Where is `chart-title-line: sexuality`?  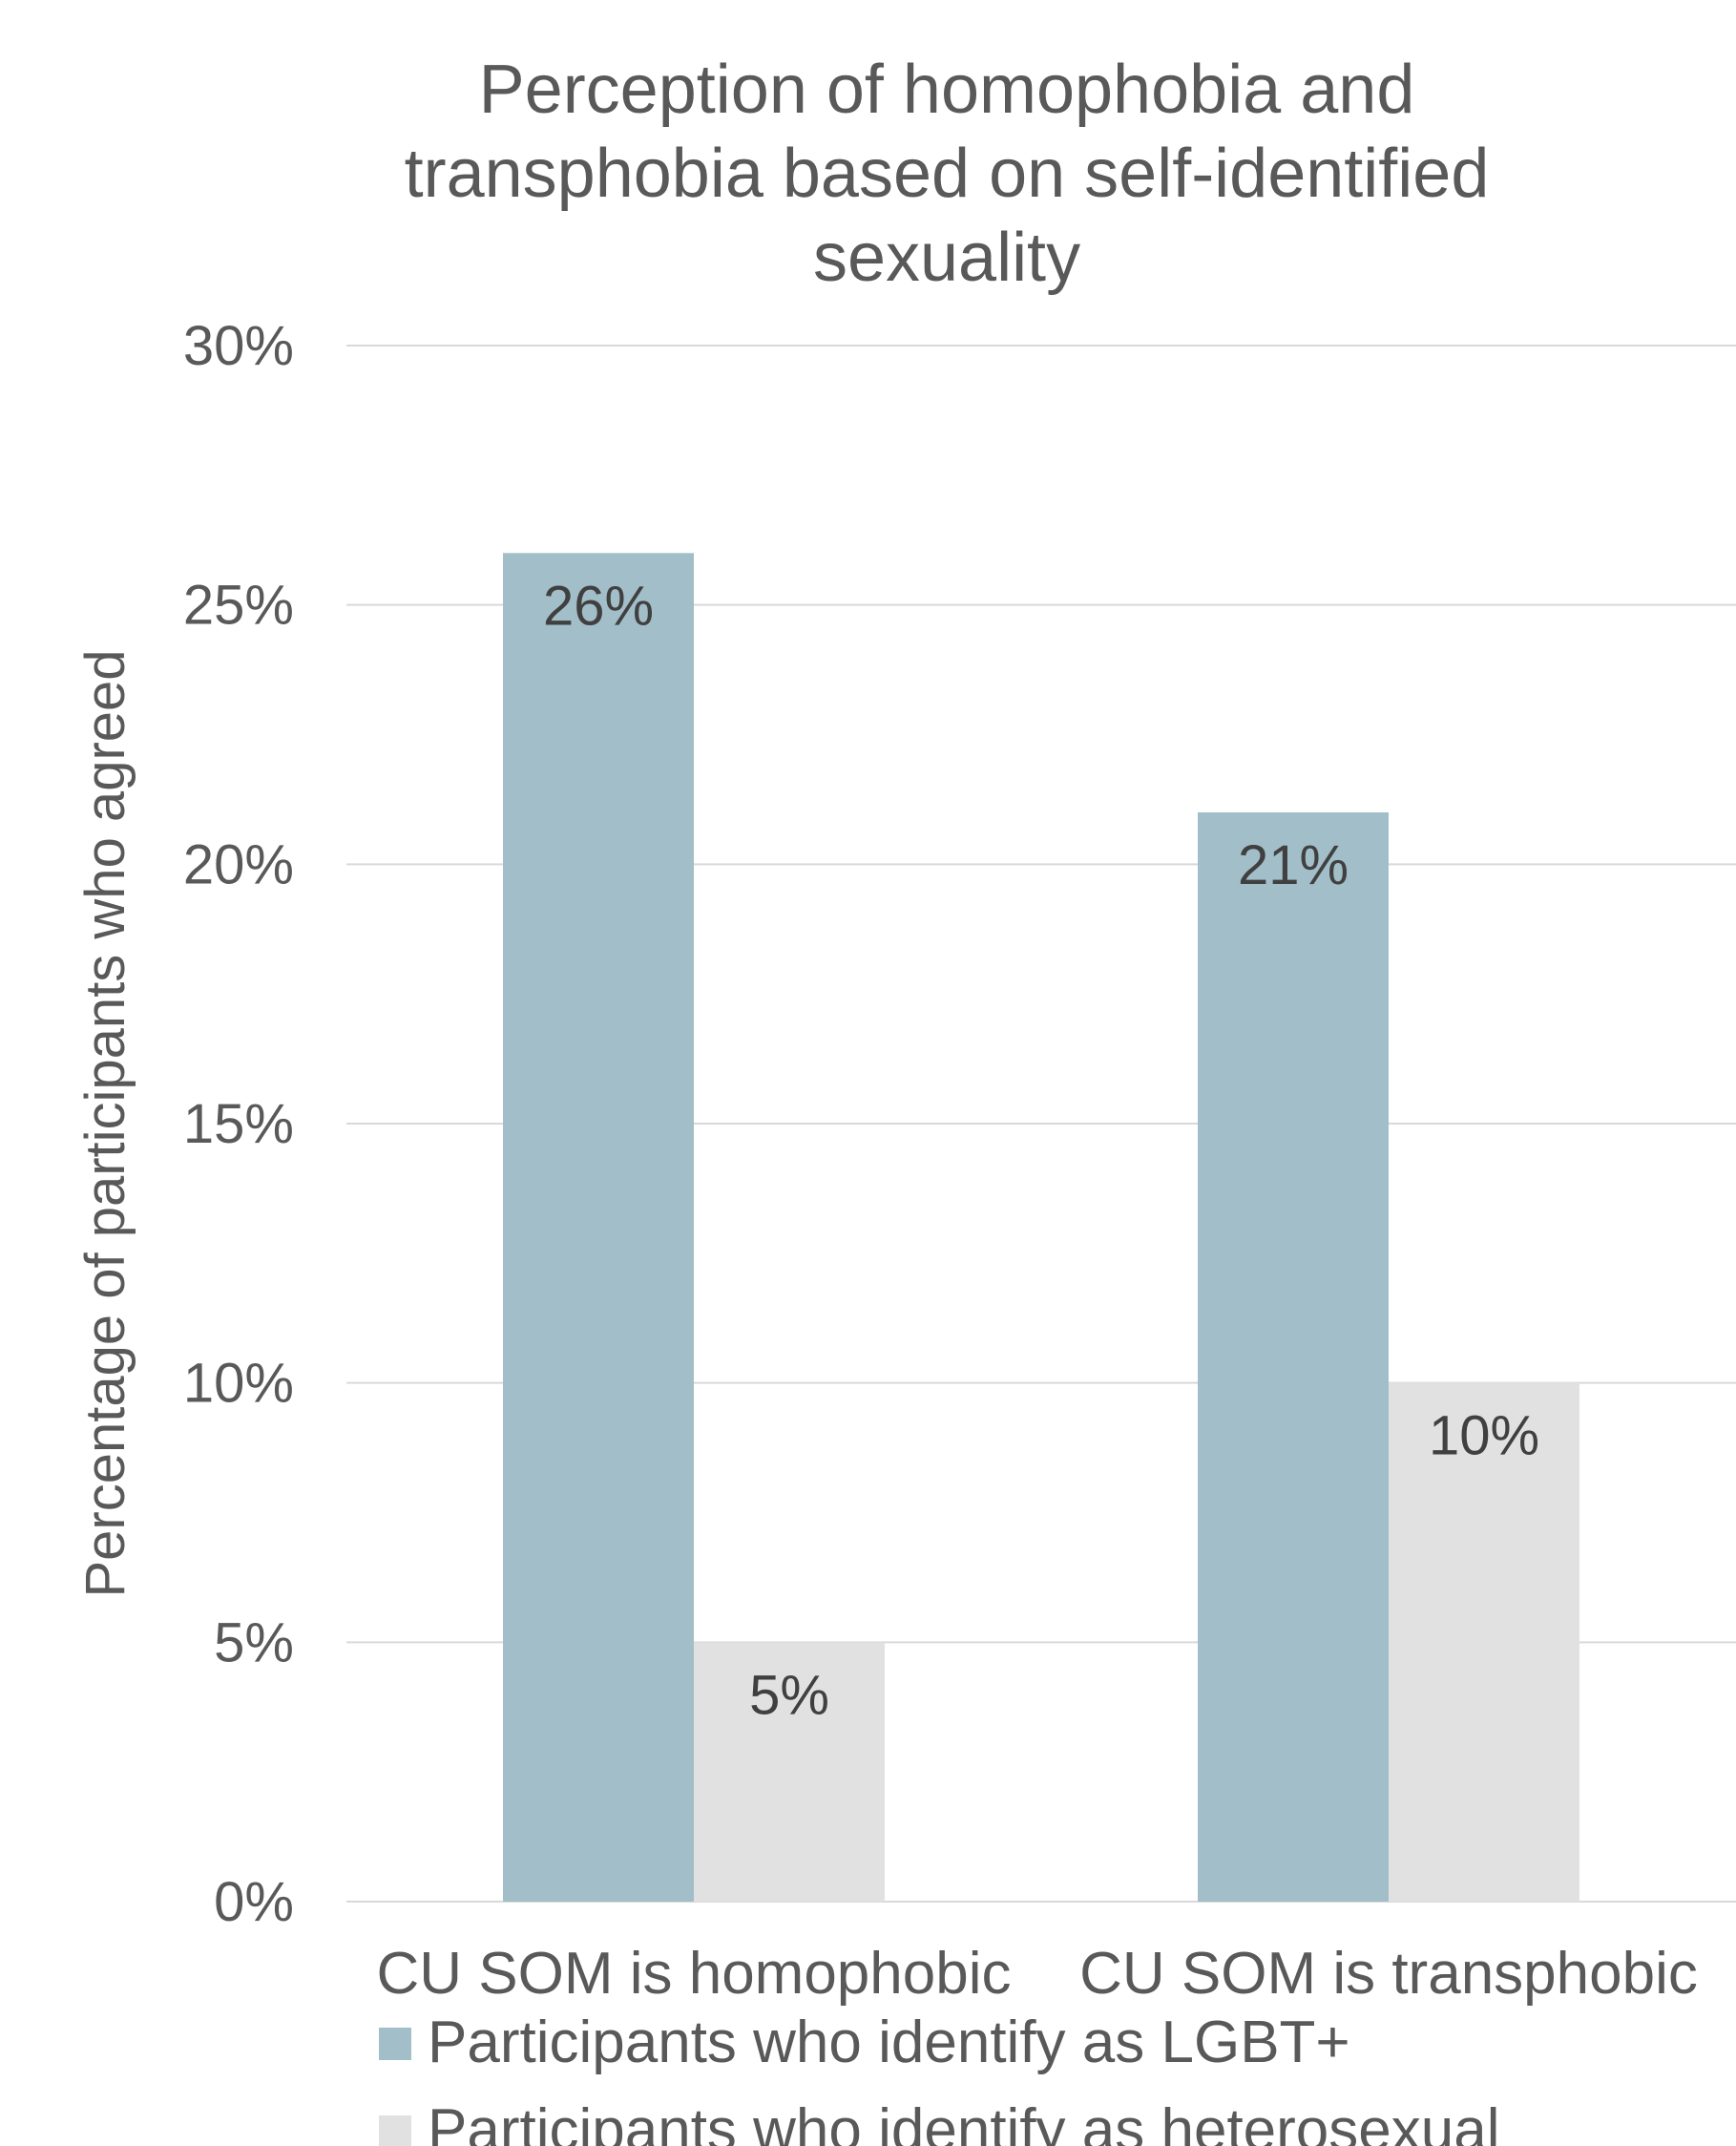
chart-title-line: sexuality is located at coordinates (946, 258).